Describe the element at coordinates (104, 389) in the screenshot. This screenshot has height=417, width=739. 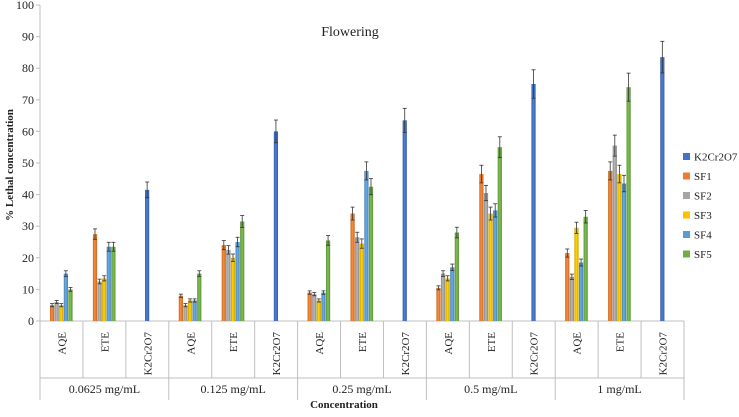
I see `group-label: 0.0625 mg/mL` at that location.